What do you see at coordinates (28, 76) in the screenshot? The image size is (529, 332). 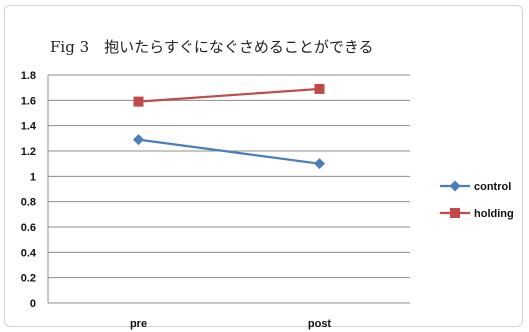 I see `y-tick-label: 1.8` at bounding box center [28, 76].